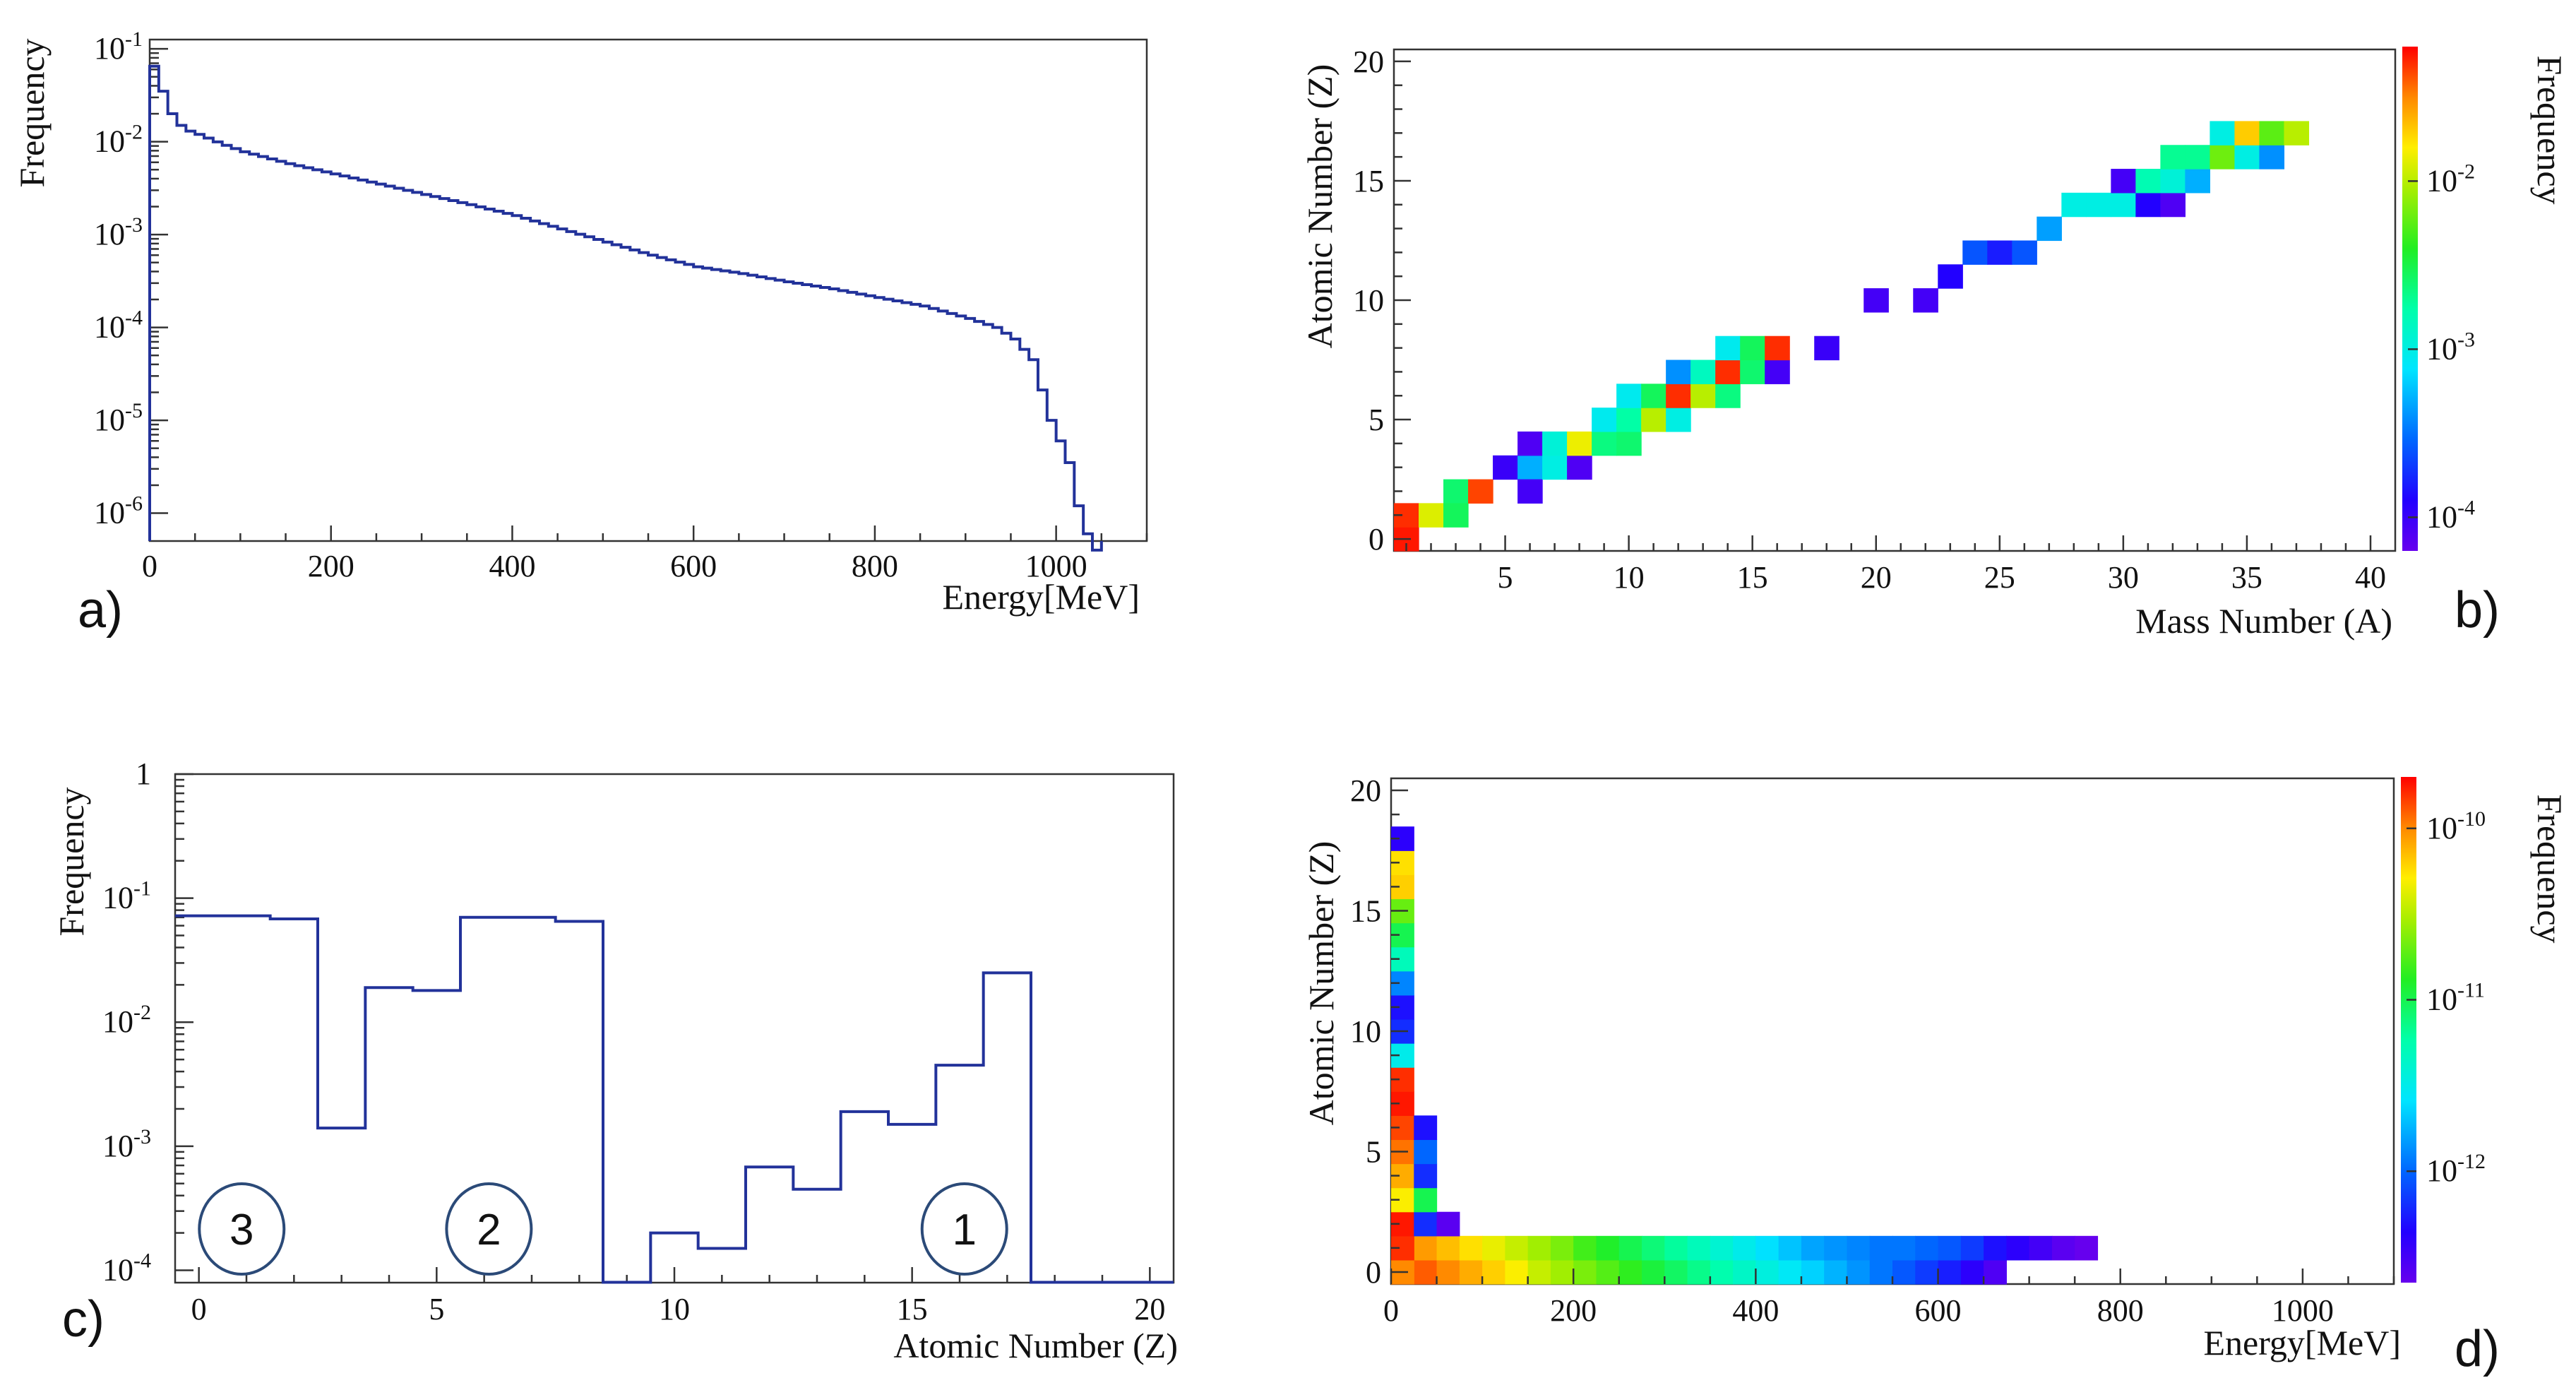 Image resolution: width=2576 pixels, height=1390 pixels. What do you see at coordinates (436, 1309) in the screenshot?
I see `x-tick-label-c: 5` at bounding box center [436, 1309].